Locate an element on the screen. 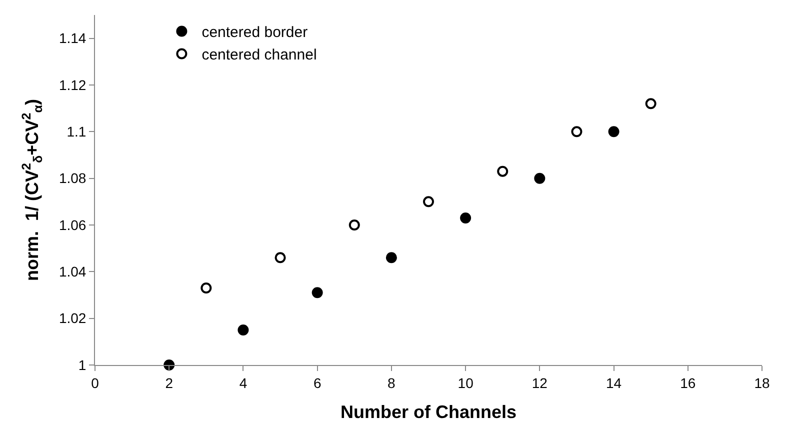  x-tick-label: 18 is located at coordinates (762, 382).